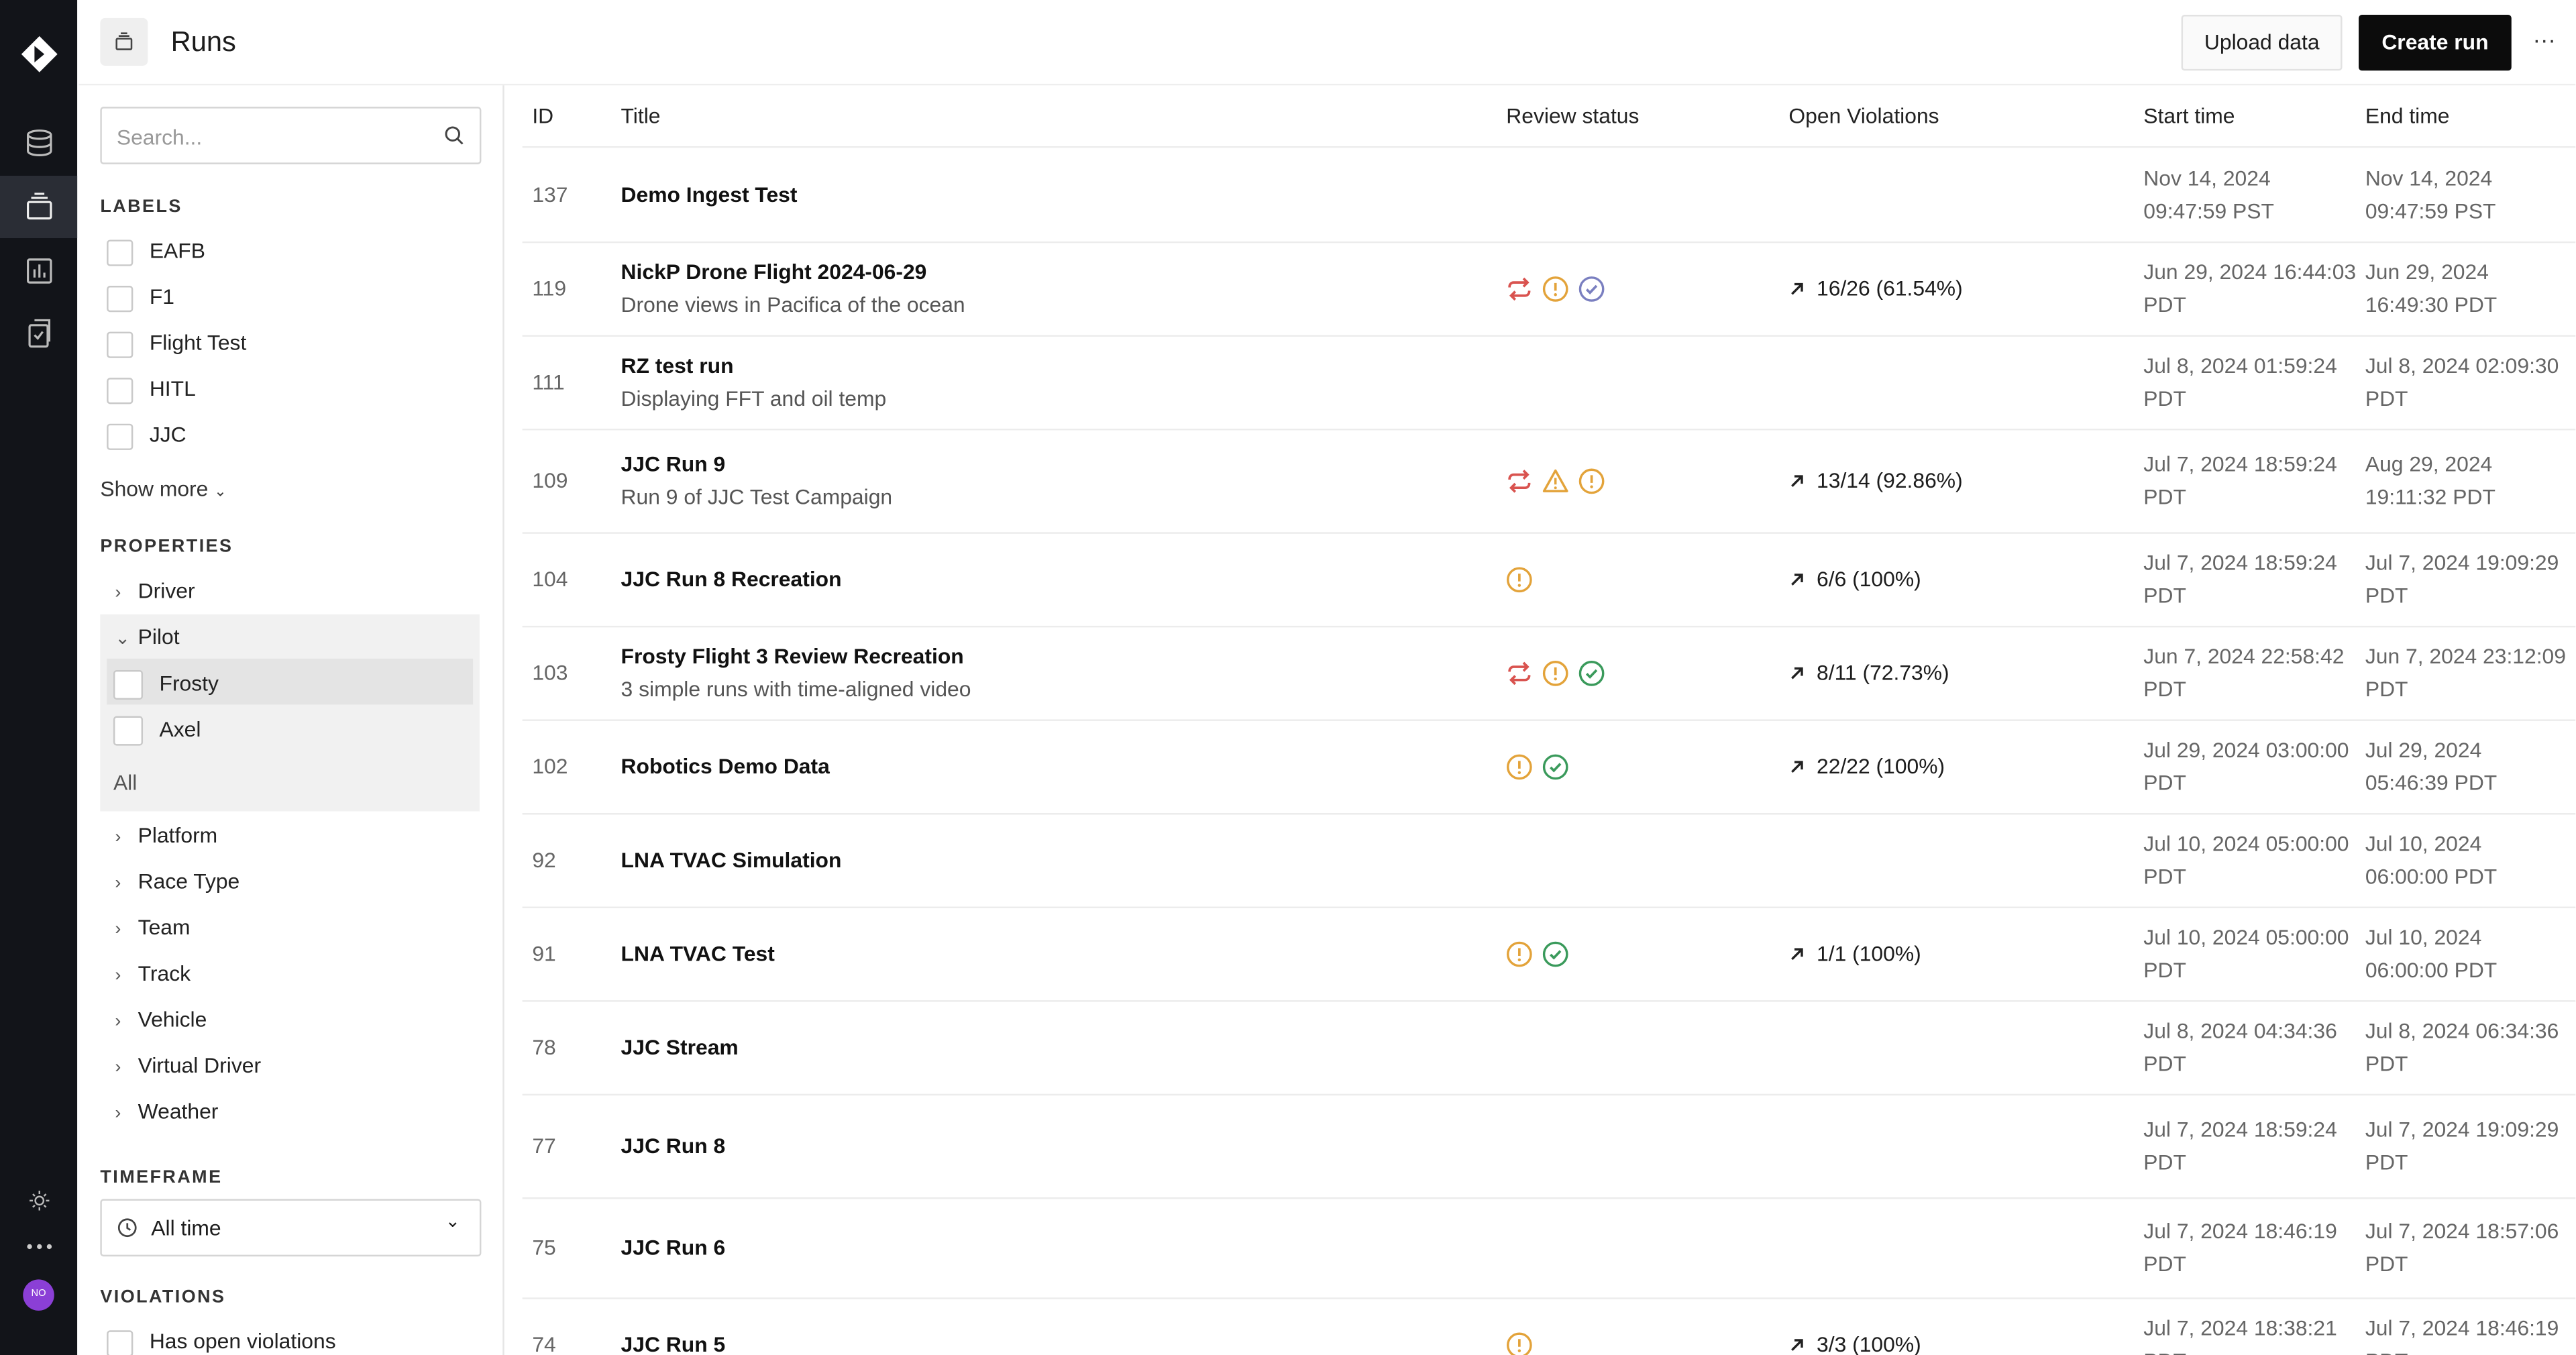  What do you see at coordinates (38, 1295) in the screenshot?
I see `avatar: NO` at bounding box center [38, 1295].